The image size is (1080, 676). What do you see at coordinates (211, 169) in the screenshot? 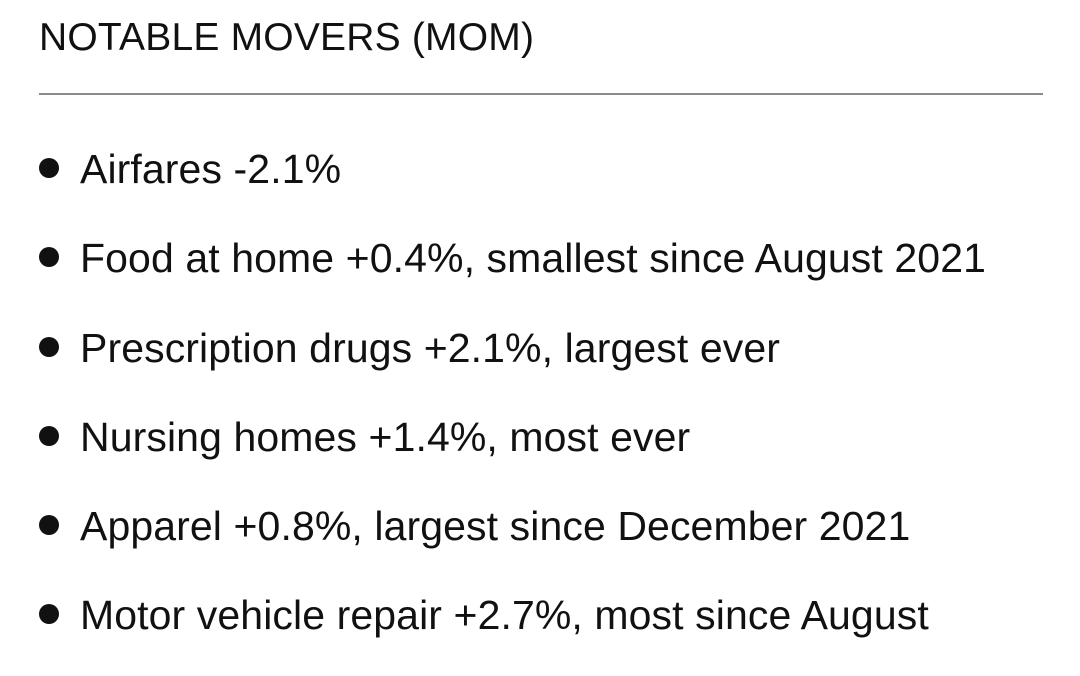
I see `list-item-text: Airfares -2.1%` at bounding box center [211, 169].